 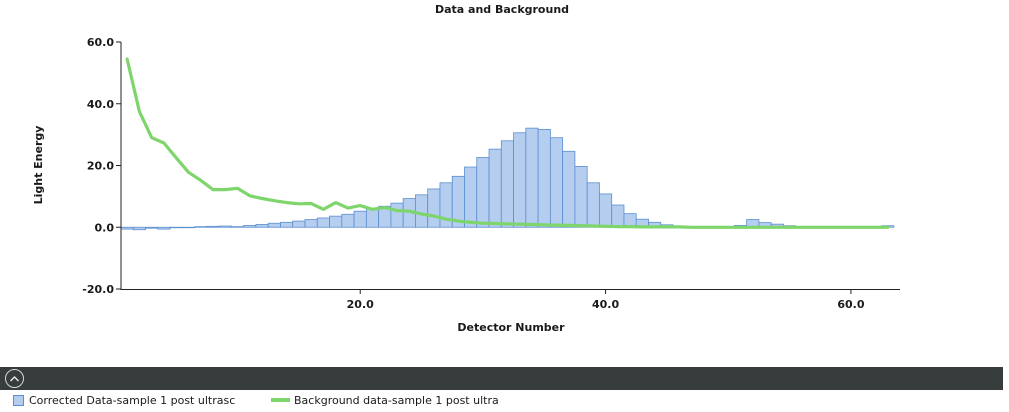 I want to click on y-tick-label: 0.0, so click(x=105, y=227).